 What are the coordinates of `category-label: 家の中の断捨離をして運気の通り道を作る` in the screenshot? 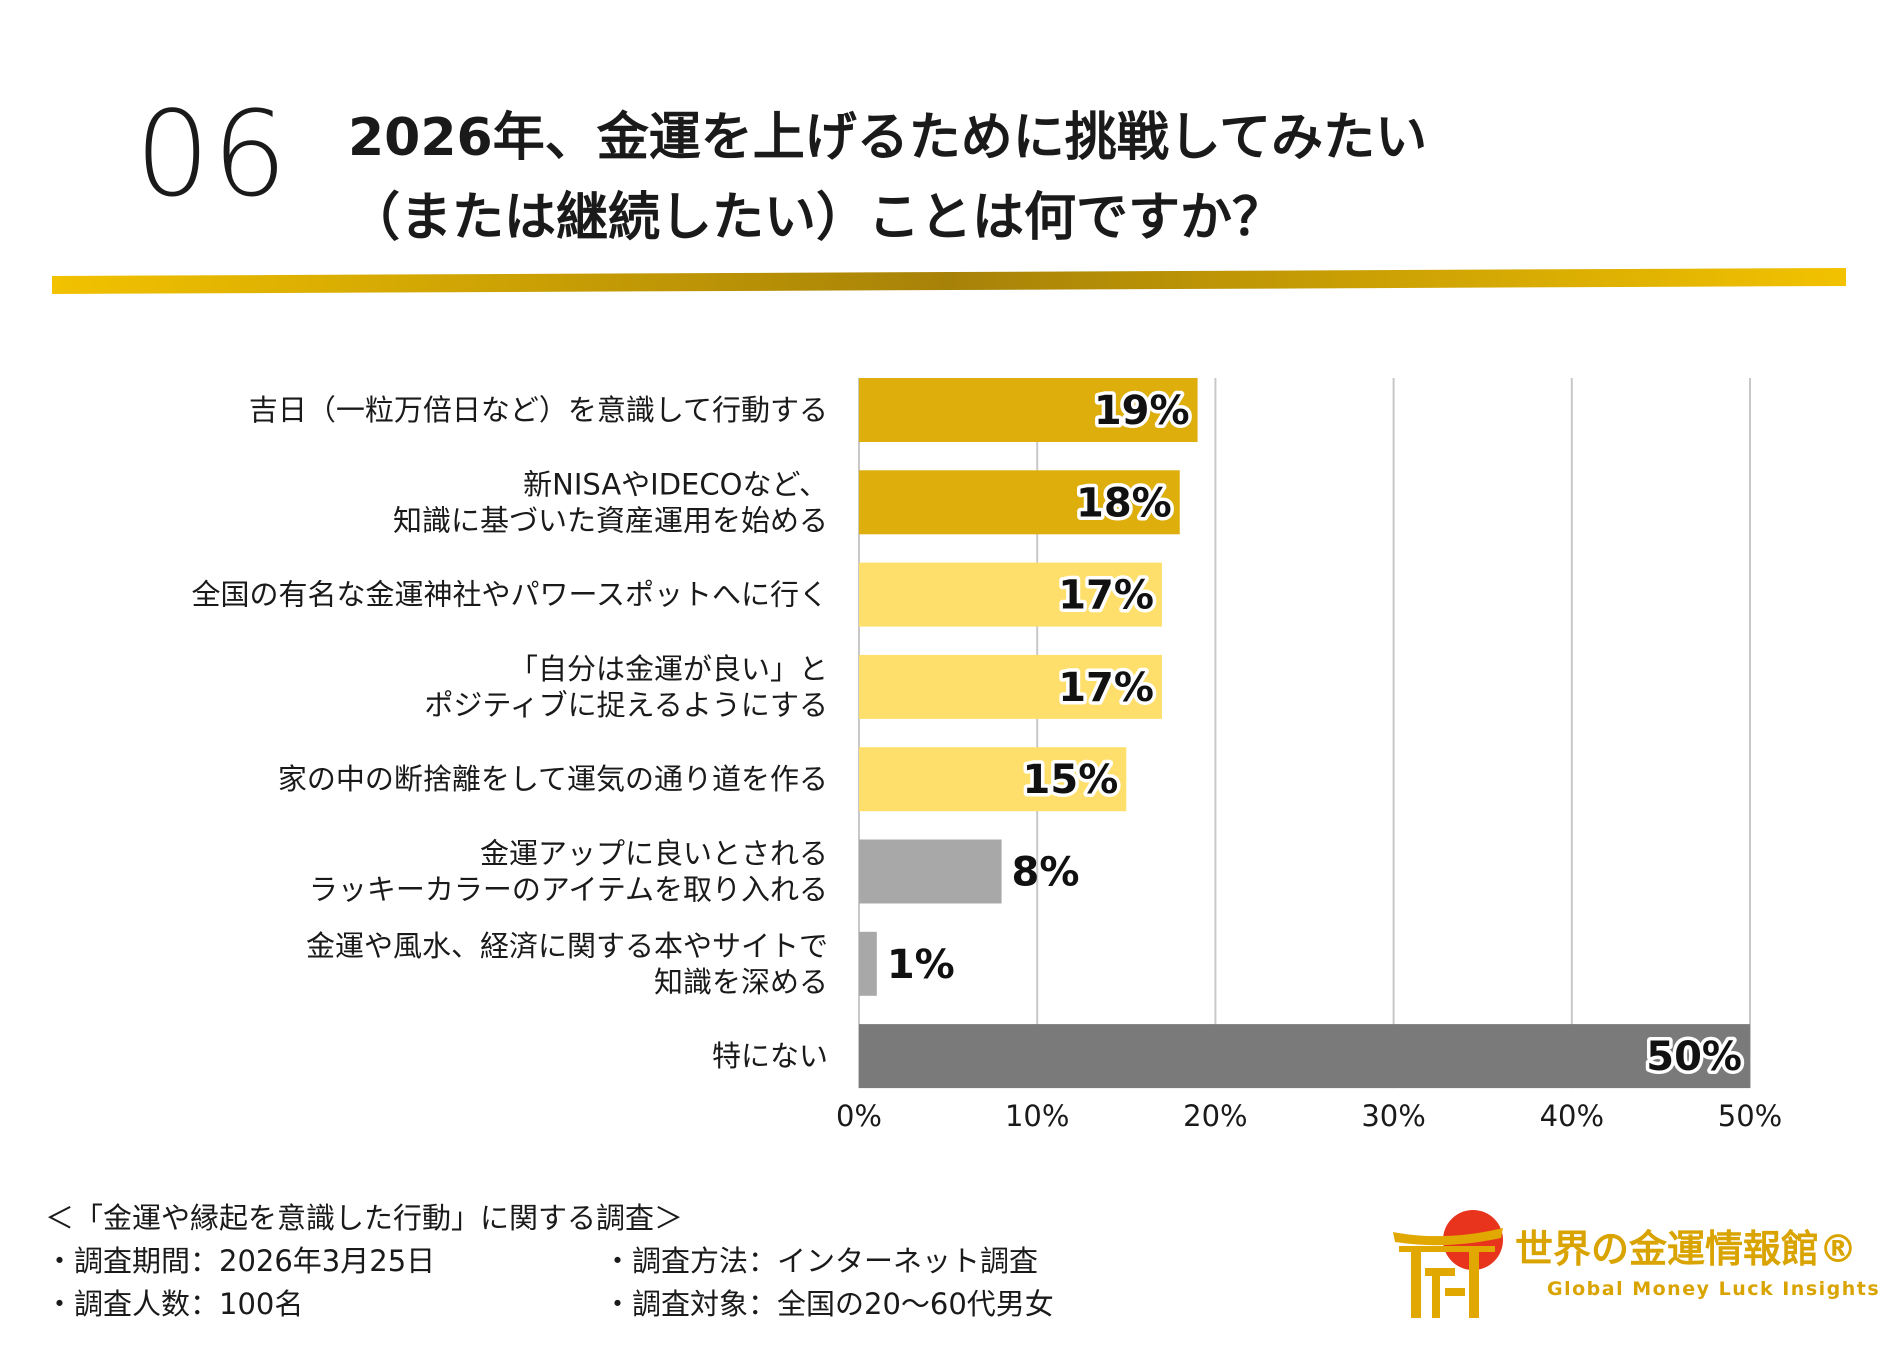 It's located at (553, 779).